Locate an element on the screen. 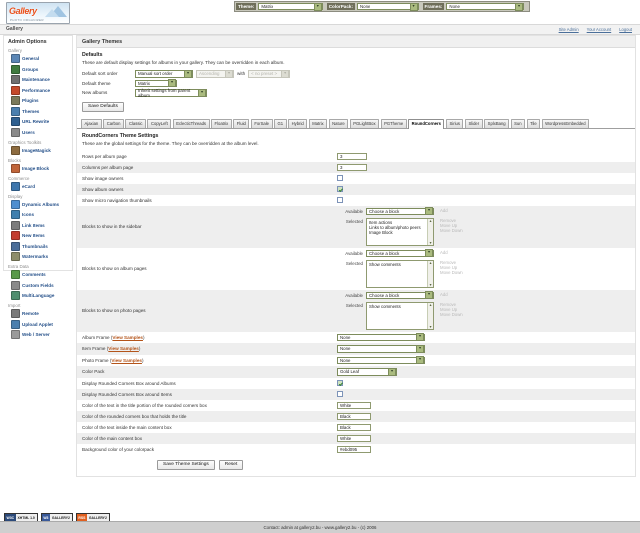  list-item: Image Block is located at coordinates (381, 232).